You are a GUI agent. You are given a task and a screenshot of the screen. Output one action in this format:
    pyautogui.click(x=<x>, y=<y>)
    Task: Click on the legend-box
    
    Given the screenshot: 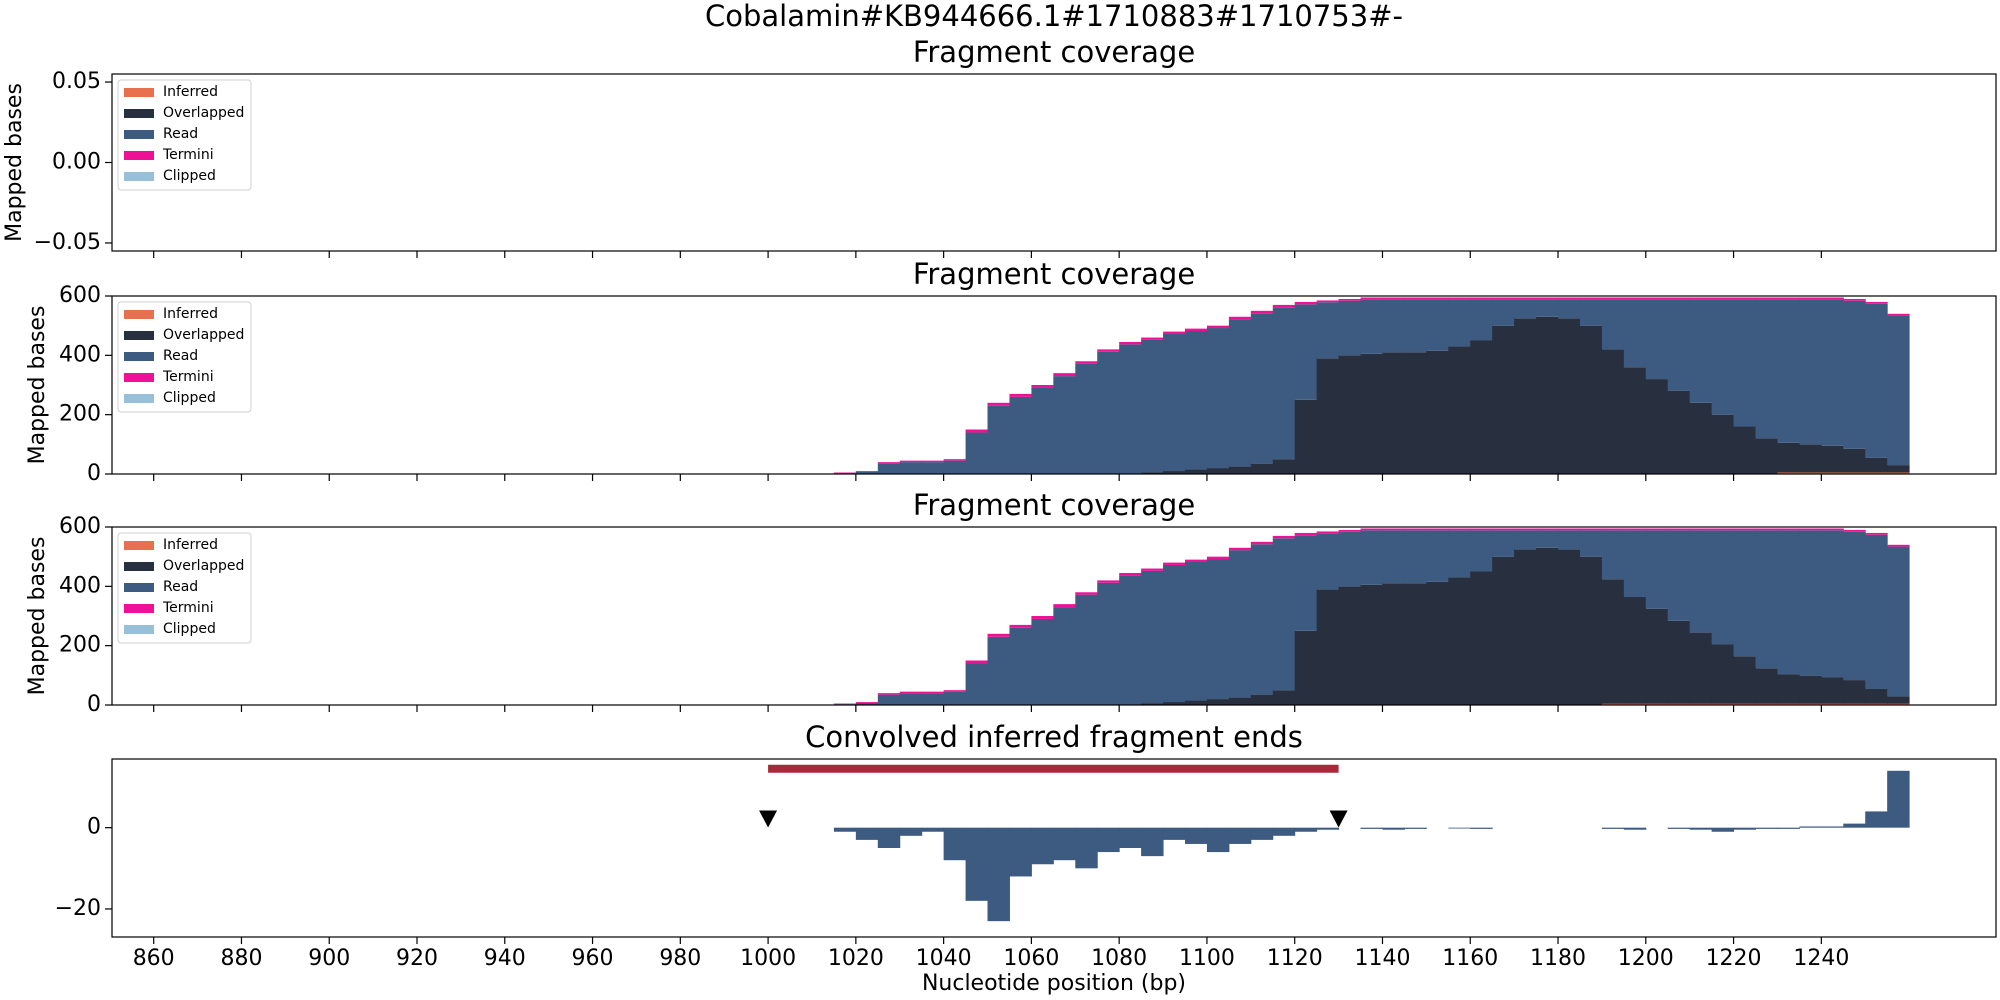 What is the action you would take?
    pyautogui.click(x=184, y=588)
    